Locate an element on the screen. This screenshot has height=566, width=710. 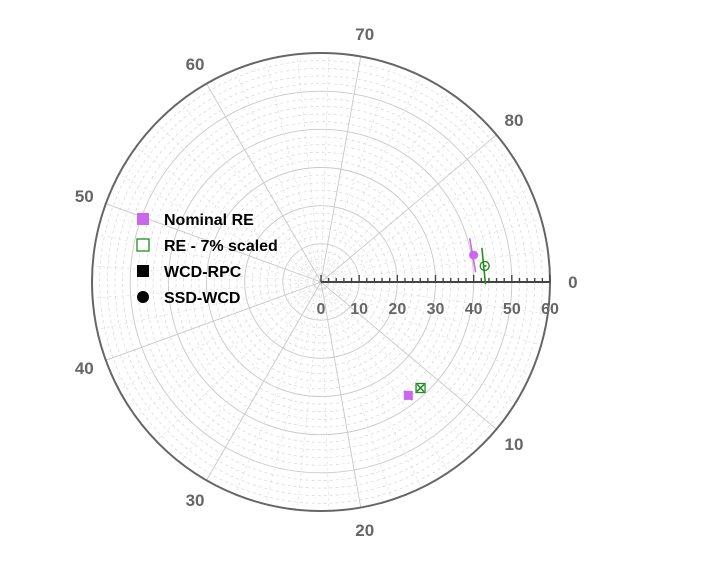
angle-tick-label: 30 is located at coordinates (195, 500).